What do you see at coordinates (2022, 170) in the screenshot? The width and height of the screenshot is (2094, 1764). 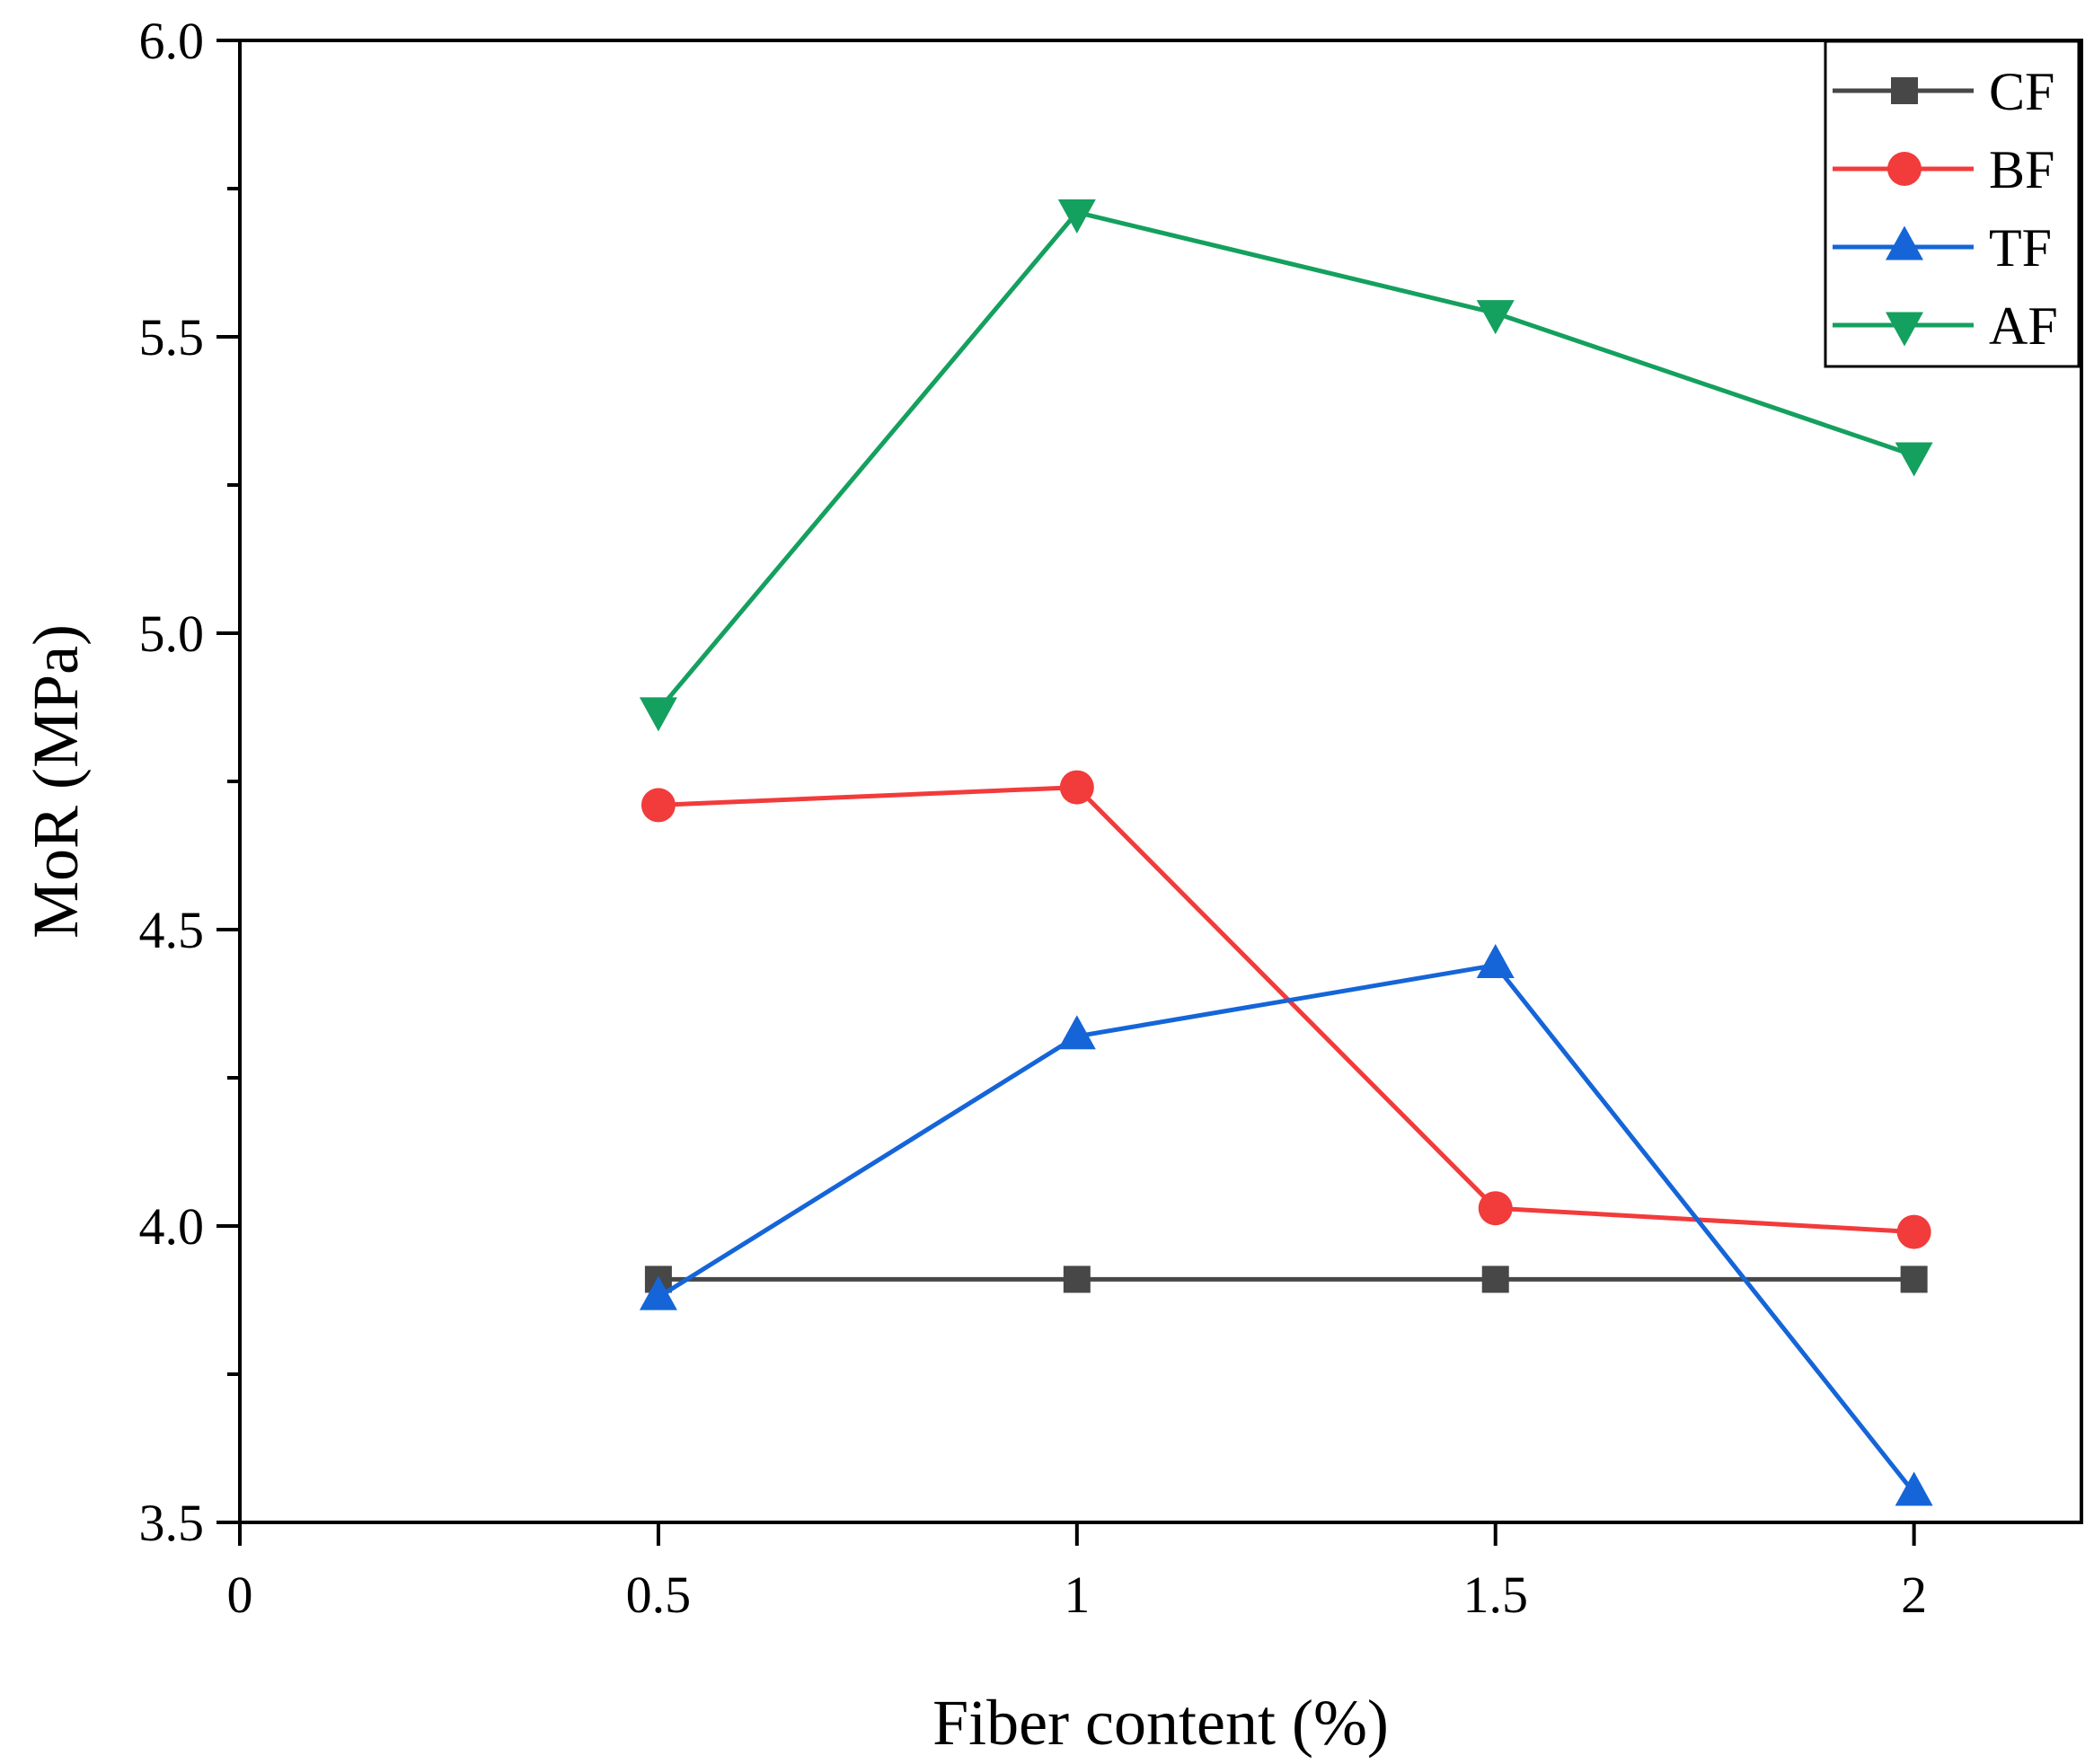 I see `legend-label: BF` at bounding box center [2022, 170].